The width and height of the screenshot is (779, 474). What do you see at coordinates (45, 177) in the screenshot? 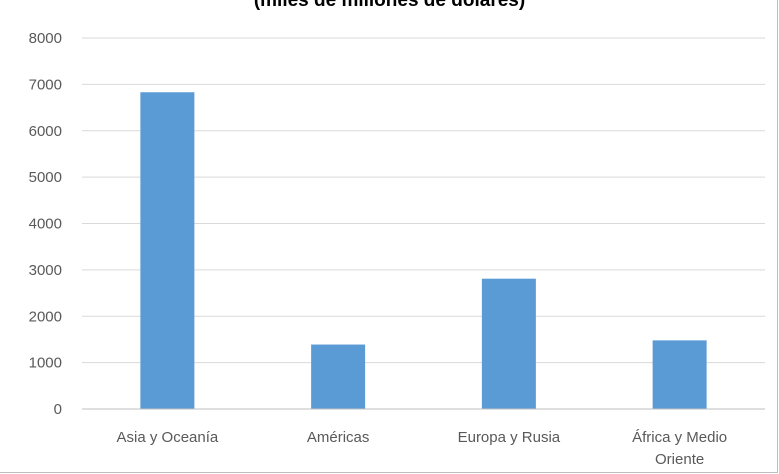
I see `y-tick-label: 5000` at bounding box center [45, 177].